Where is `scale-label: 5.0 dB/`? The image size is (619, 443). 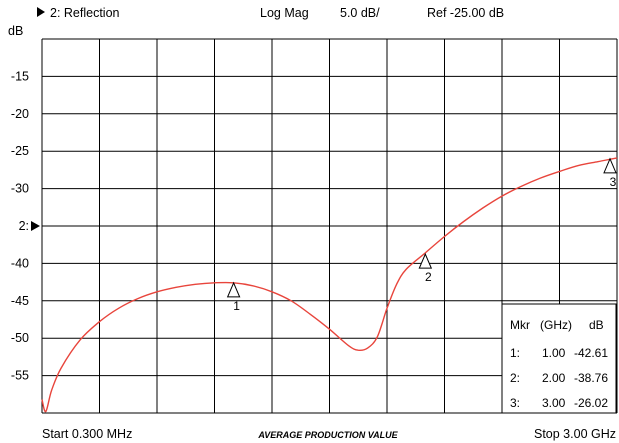
scale-label: 5.0 dB/ is located at coordinates (360, 13).